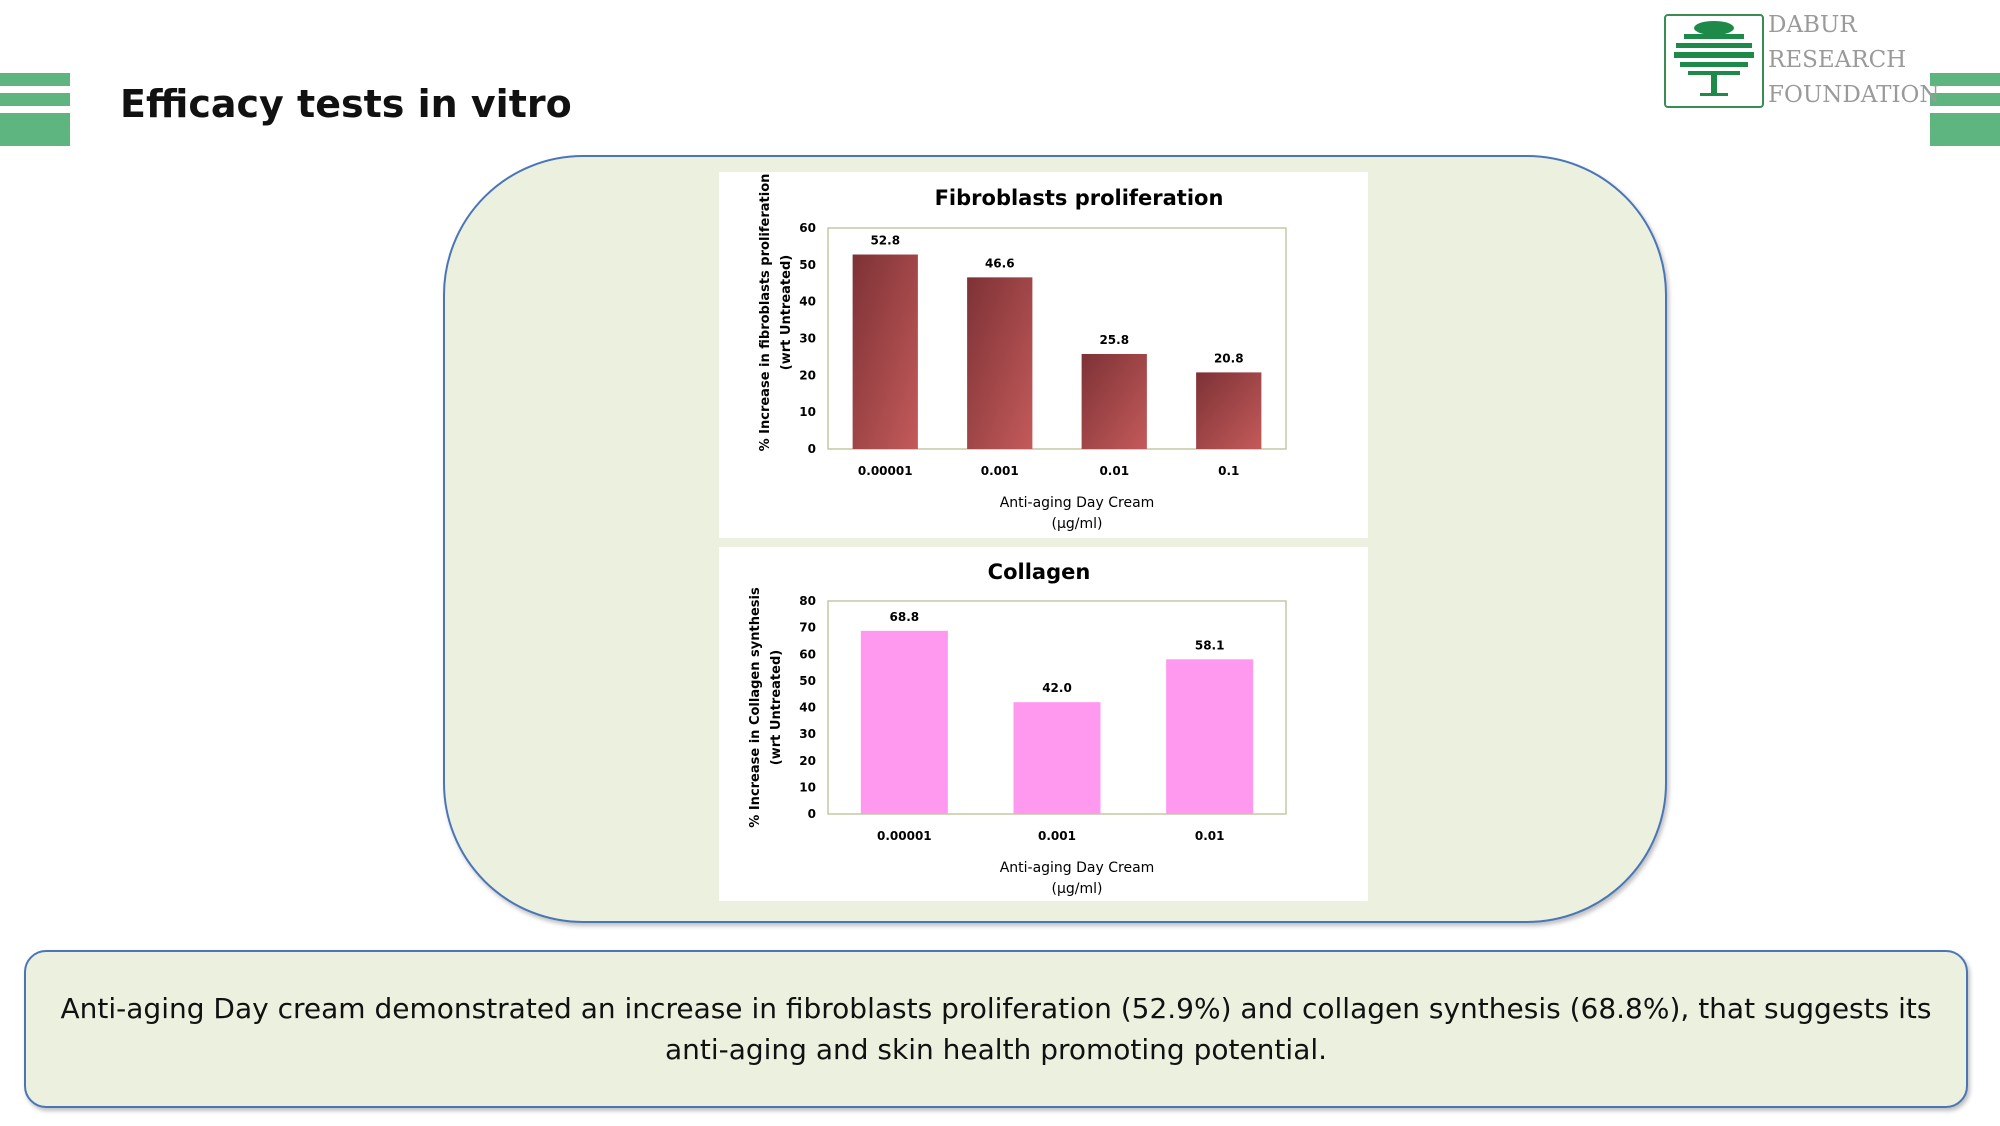 The image size is (2000, 1126). What do you see at coordinates (807, 654) in the screenshot?
I see `collagen-ytick-label: 60` at bounding box center [807, 654].